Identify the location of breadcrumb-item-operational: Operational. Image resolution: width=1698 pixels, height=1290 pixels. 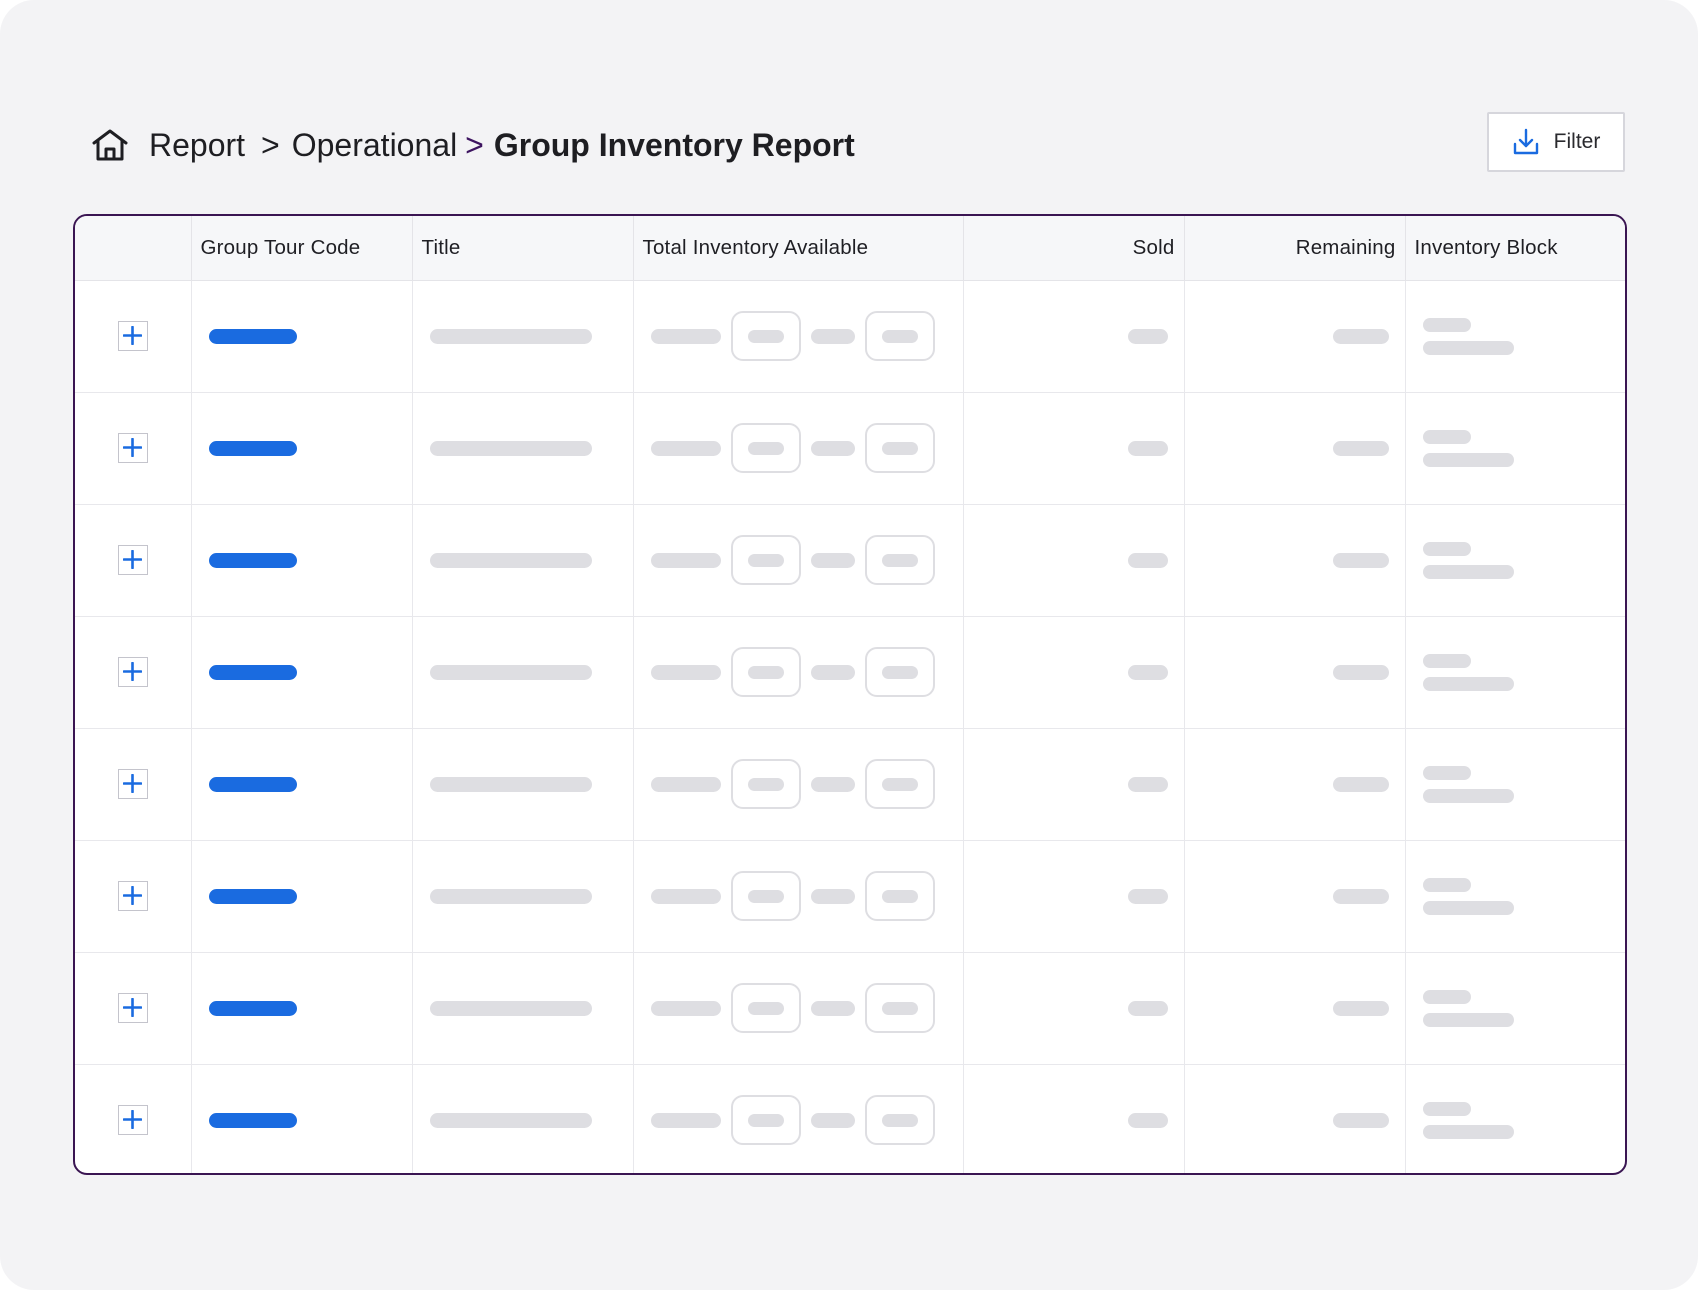
(374, 144).